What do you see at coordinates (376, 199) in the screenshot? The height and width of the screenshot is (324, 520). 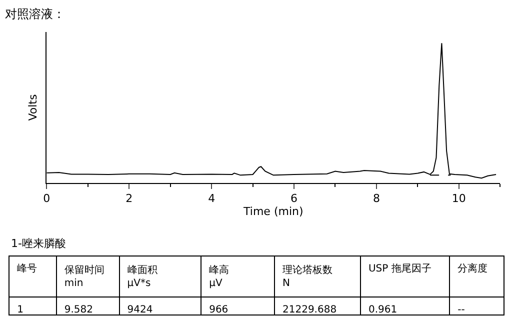 I see `x-tick-label: 8` at bounding box center [376, 199].